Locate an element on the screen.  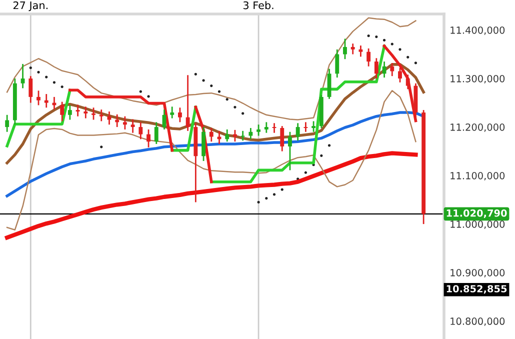
y-tick-label: 11.400,000 is located at coordinates (477, 30).